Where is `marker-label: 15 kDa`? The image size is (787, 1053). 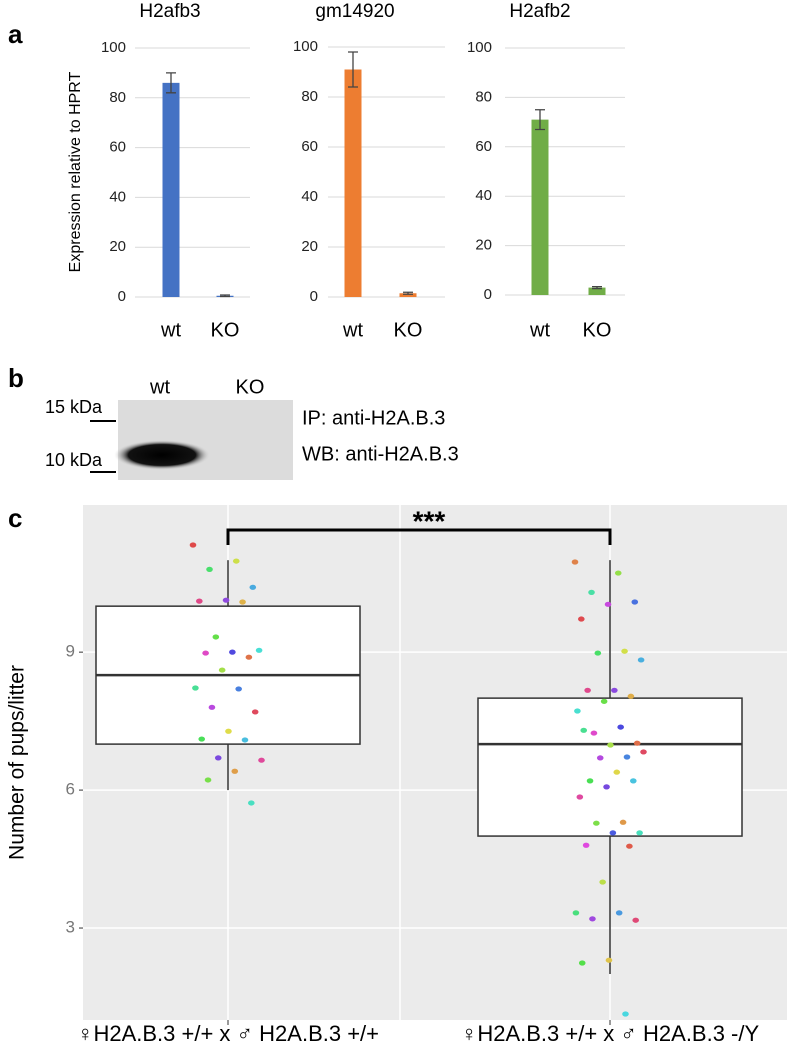
marker-label: 15 kDa is located at coordinates (74, 407).